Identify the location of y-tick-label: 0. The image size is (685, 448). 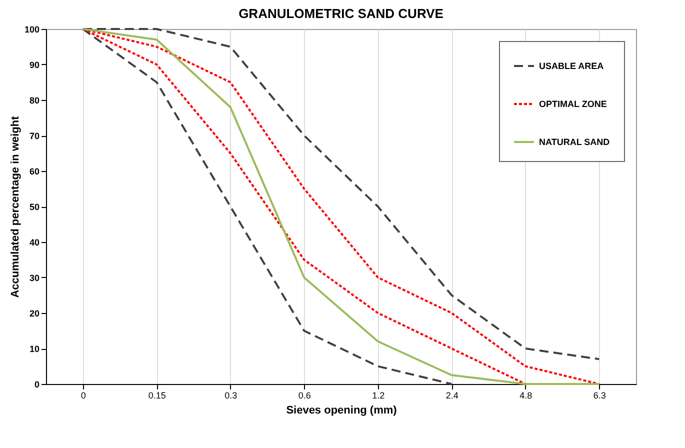
(37, 385).